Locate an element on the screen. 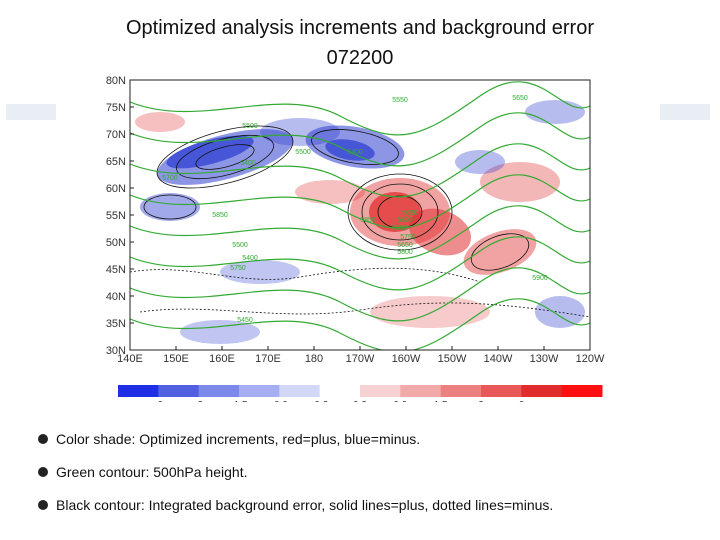  contour-label: 5700 is located at coordinates (170, 178).